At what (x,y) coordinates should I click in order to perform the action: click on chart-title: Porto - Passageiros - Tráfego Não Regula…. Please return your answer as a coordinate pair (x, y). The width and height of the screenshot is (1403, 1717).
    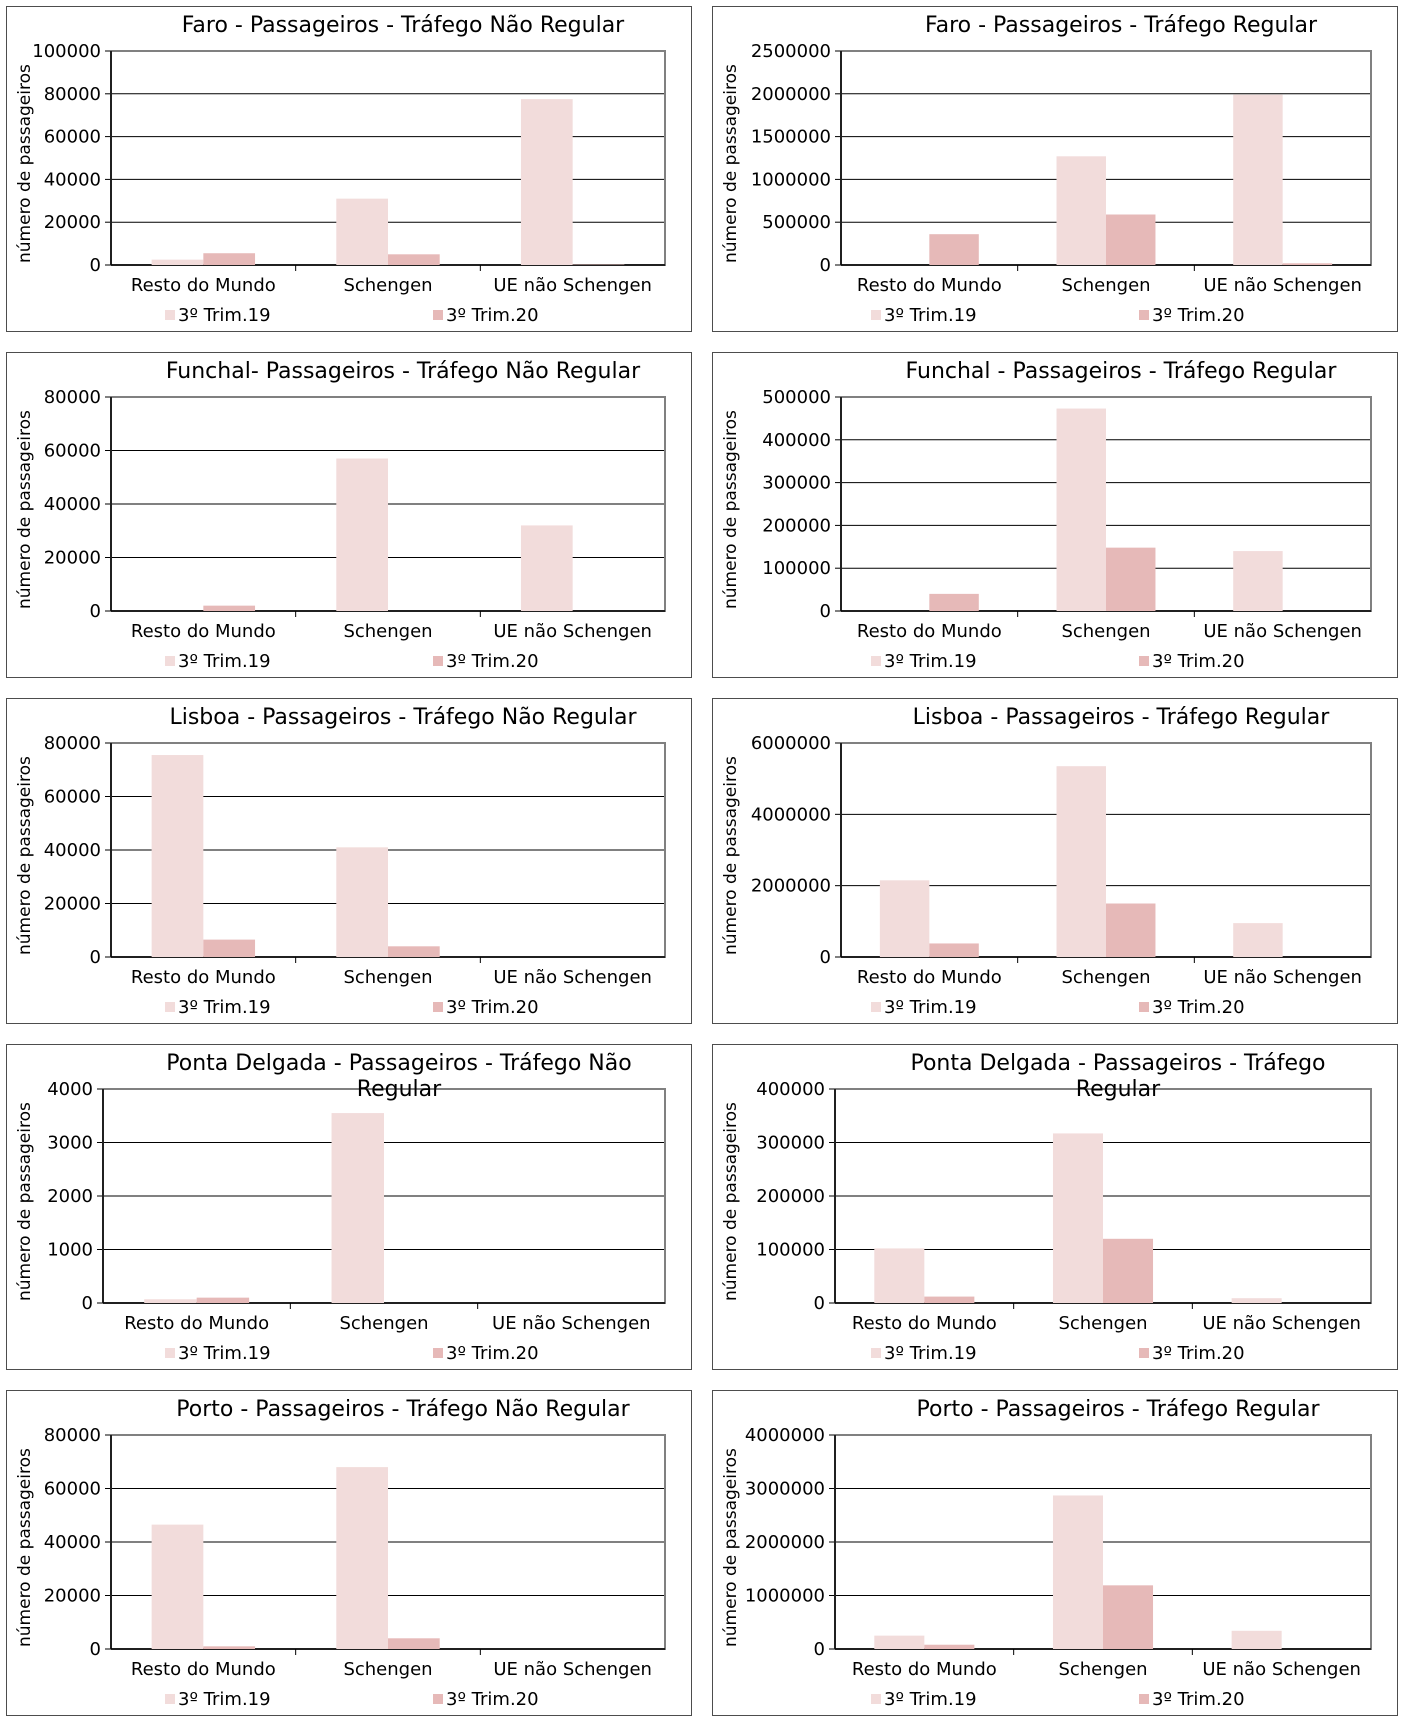
    Looking at the image, I should click on (403, 1410).